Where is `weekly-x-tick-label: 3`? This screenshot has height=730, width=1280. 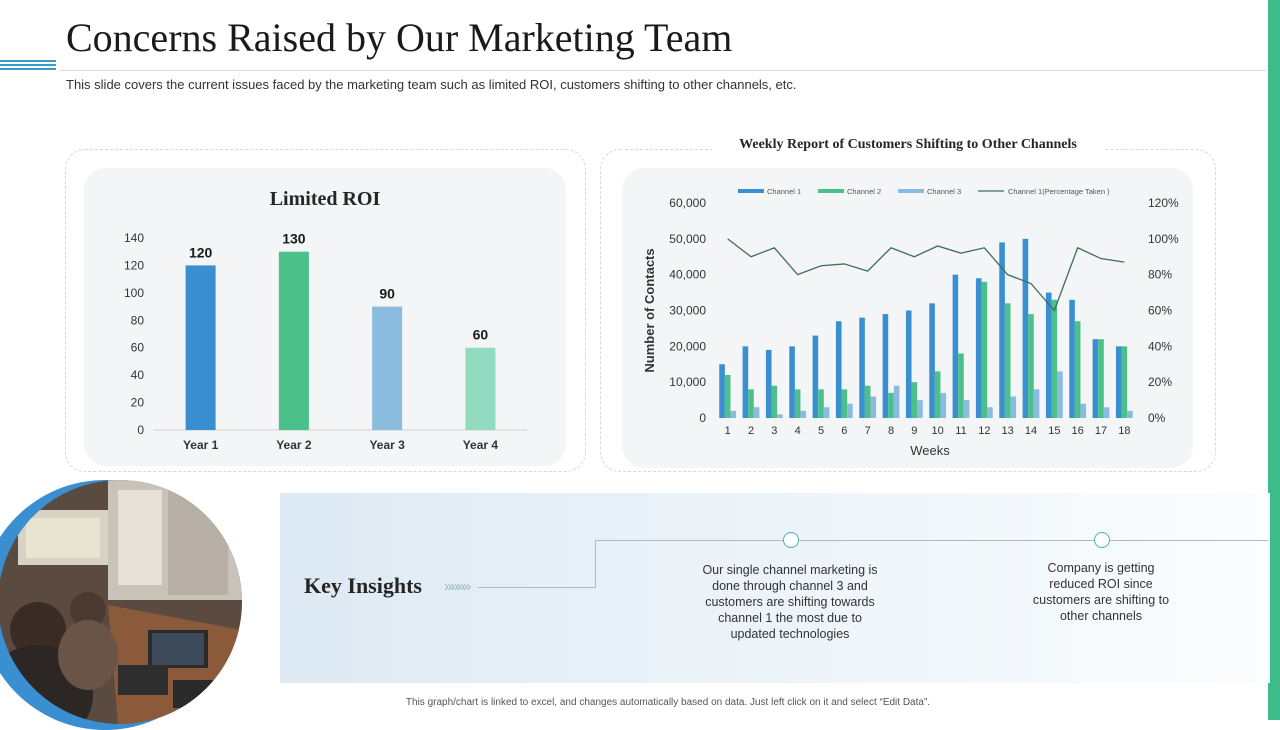 weekly-x-tick-label: 3 is located at coordinates (774, 431).